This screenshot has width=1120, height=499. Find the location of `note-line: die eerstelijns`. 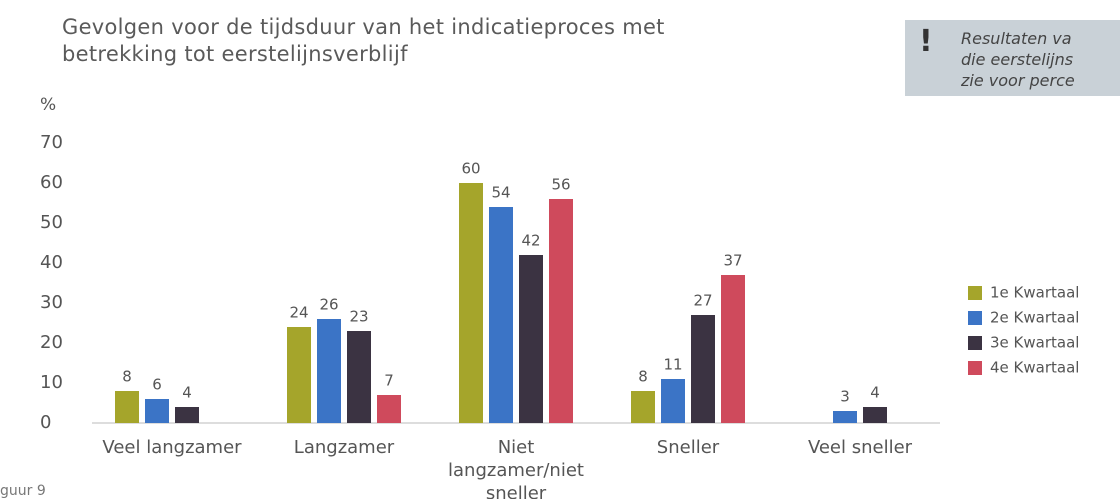

note-line: die eerstelijns is located at coordinates (1017, 59).